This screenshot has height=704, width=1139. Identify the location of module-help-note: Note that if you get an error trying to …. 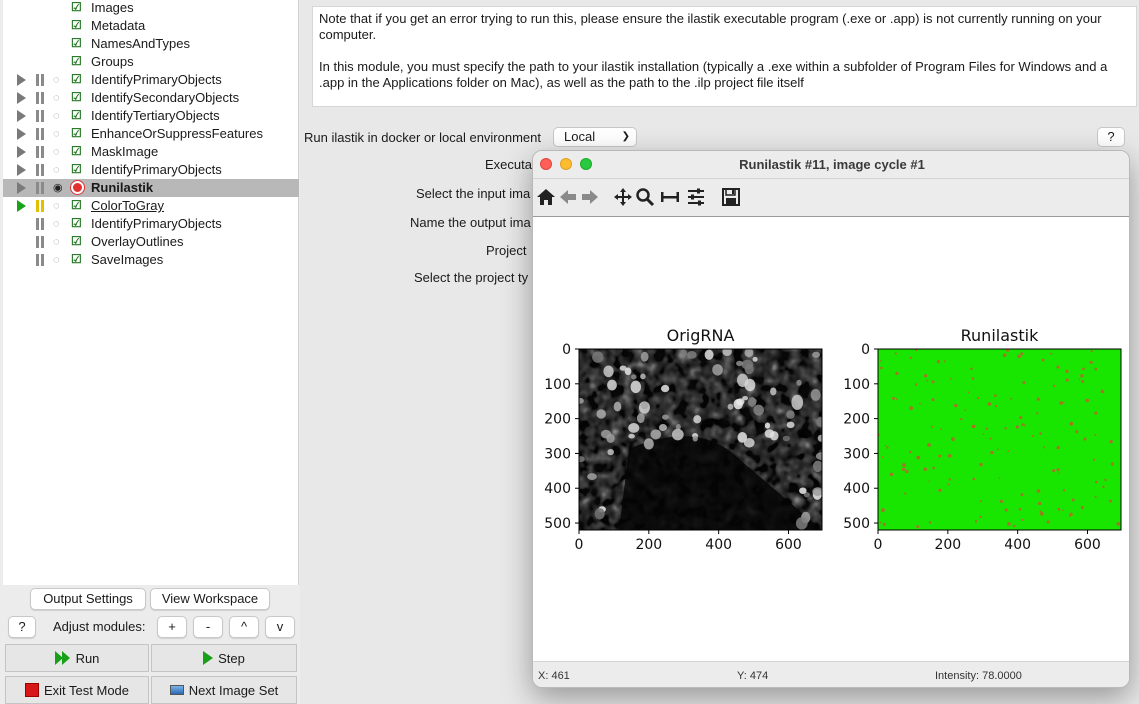
(724, 56).